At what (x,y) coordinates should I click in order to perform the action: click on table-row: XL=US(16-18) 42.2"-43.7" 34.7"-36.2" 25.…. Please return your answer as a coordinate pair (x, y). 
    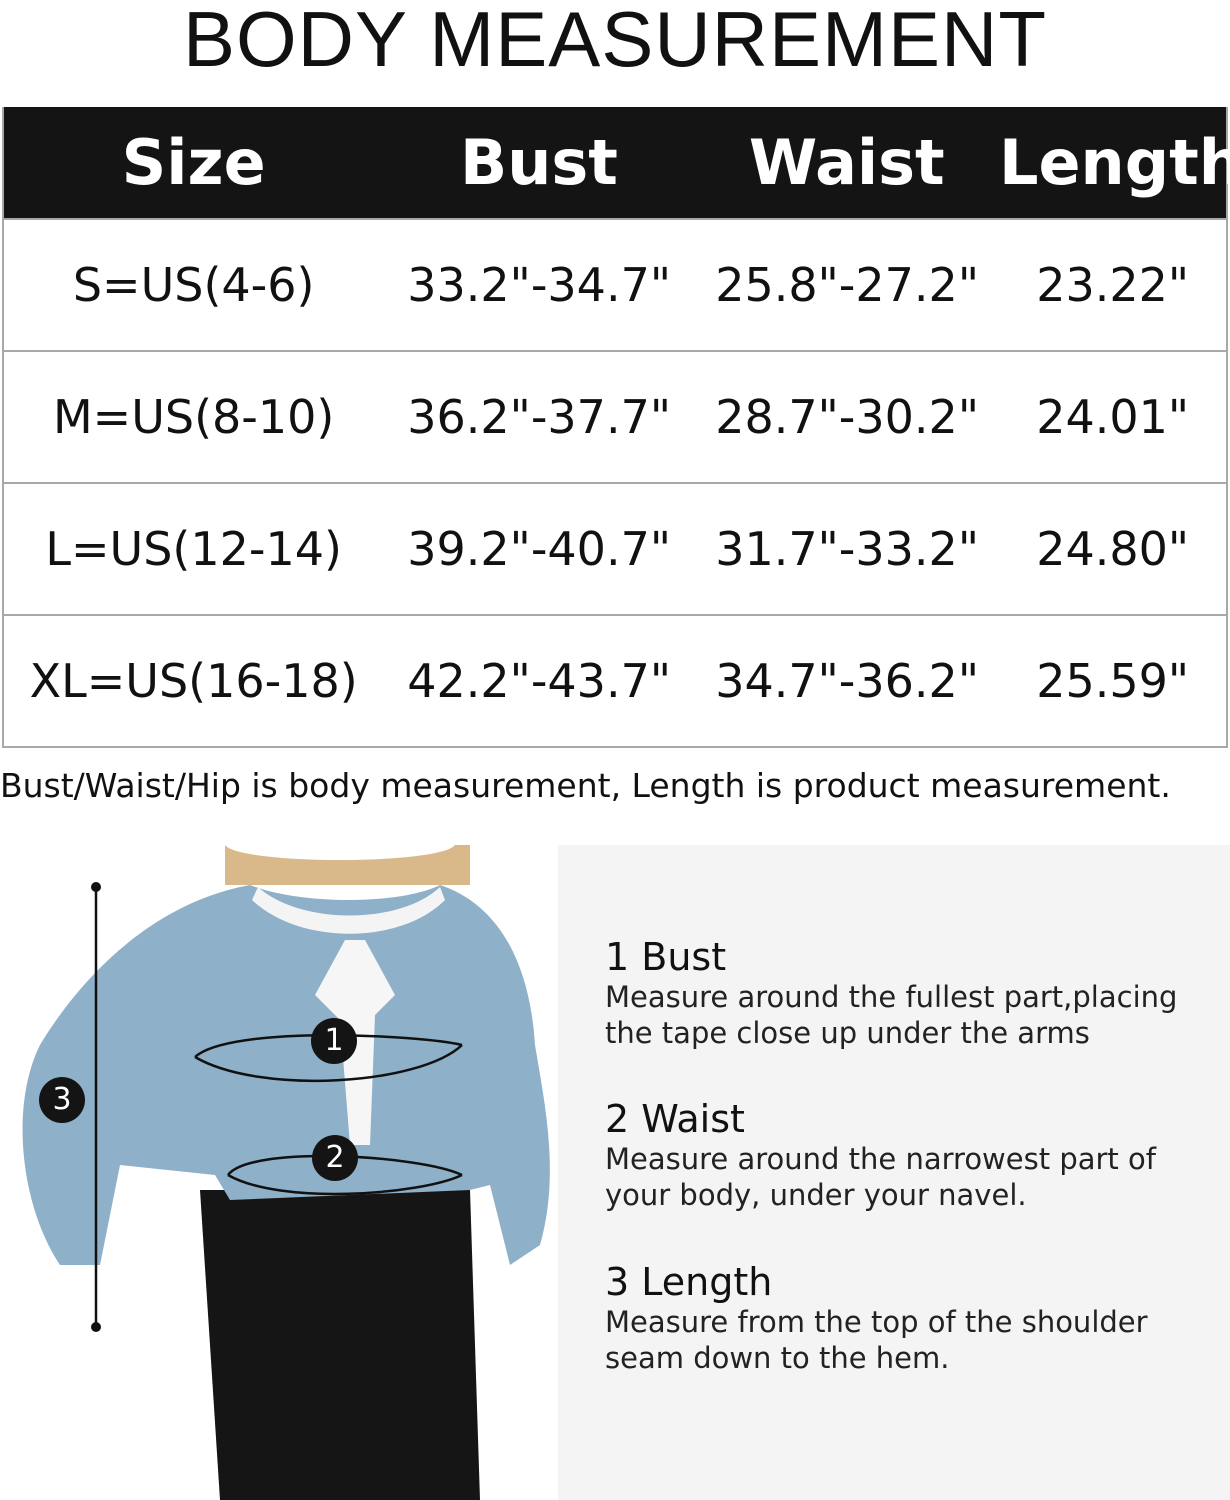
    Looking at the image, I should click on (615, 680).